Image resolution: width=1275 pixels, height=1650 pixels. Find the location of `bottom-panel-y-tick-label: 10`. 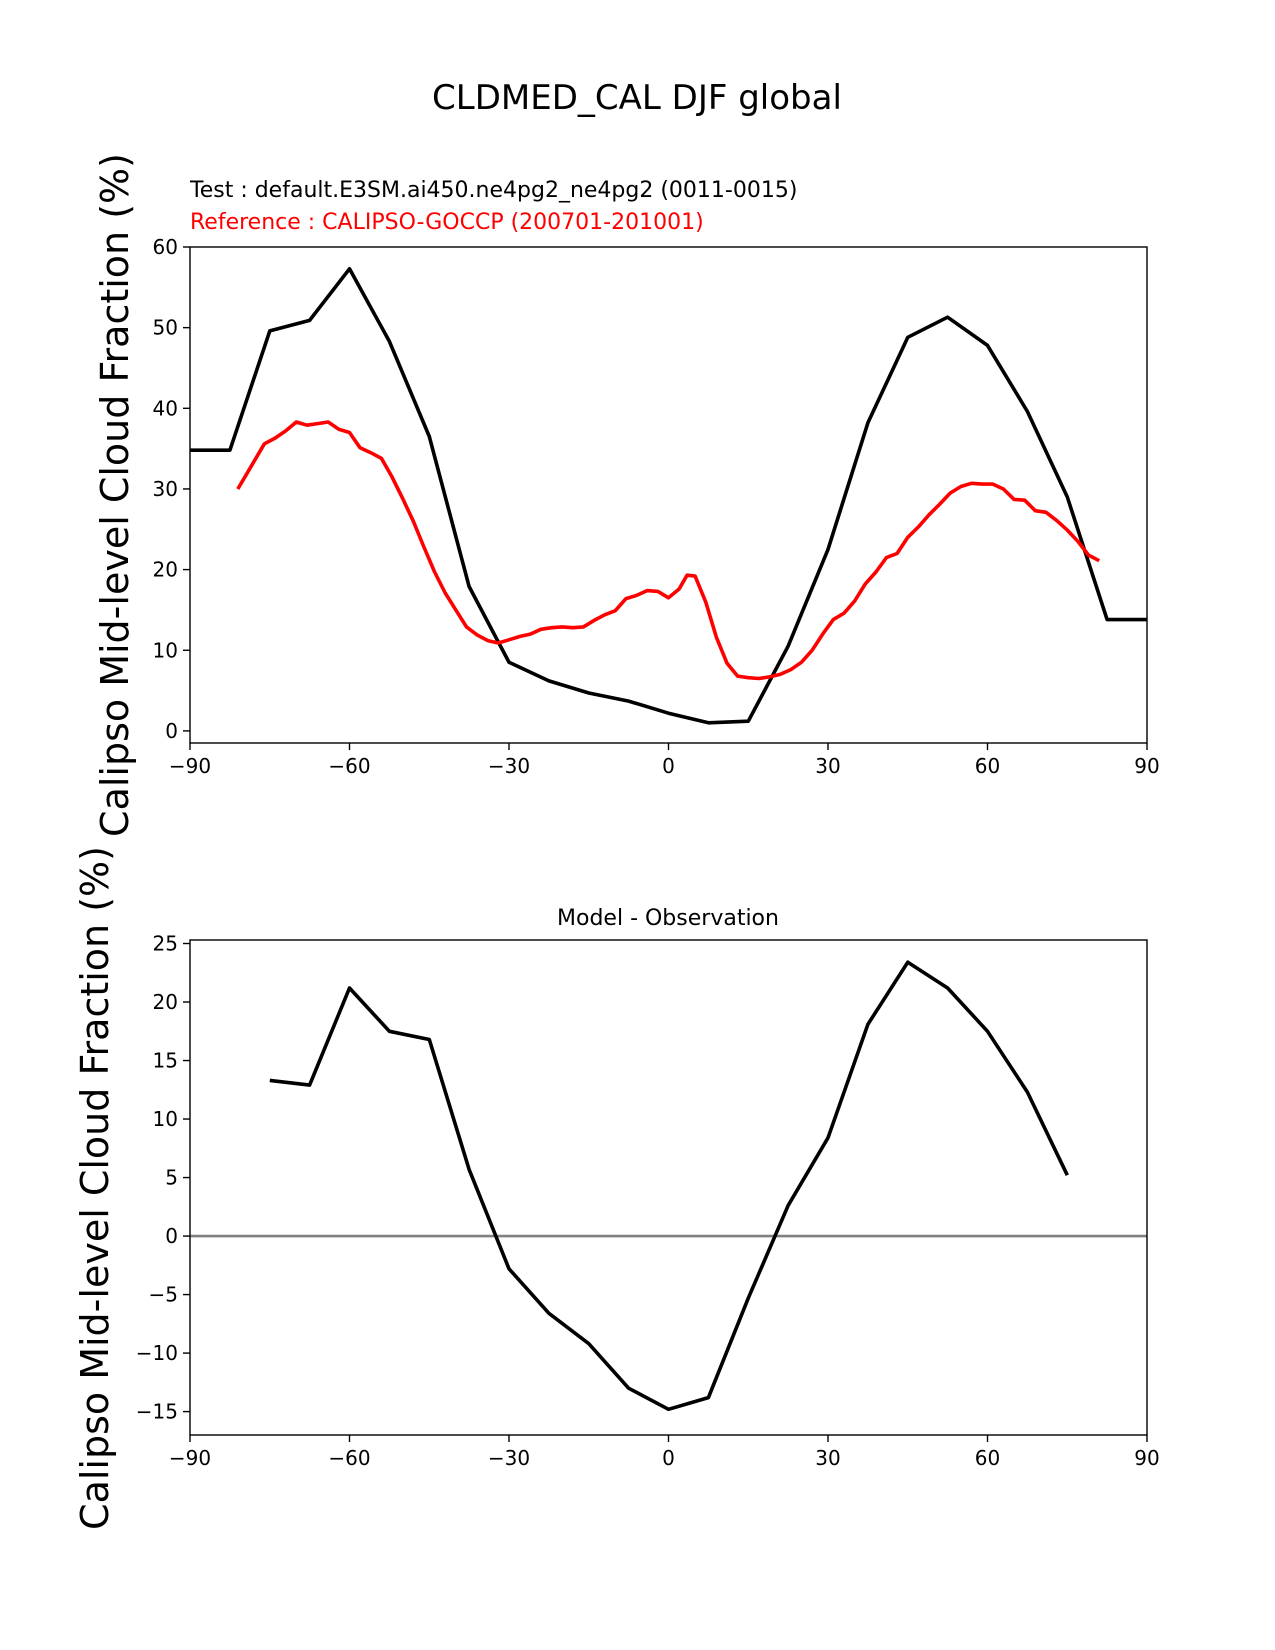

bottom-panel-y-tick-label: 10 is located at coordinates (165, 1119).